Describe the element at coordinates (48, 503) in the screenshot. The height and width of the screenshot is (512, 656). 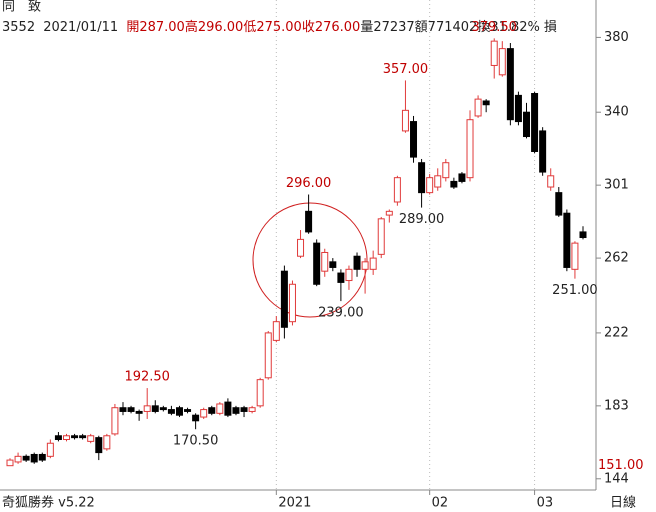
I see `software-label: 奇狐勝券 v5.22` at that location.